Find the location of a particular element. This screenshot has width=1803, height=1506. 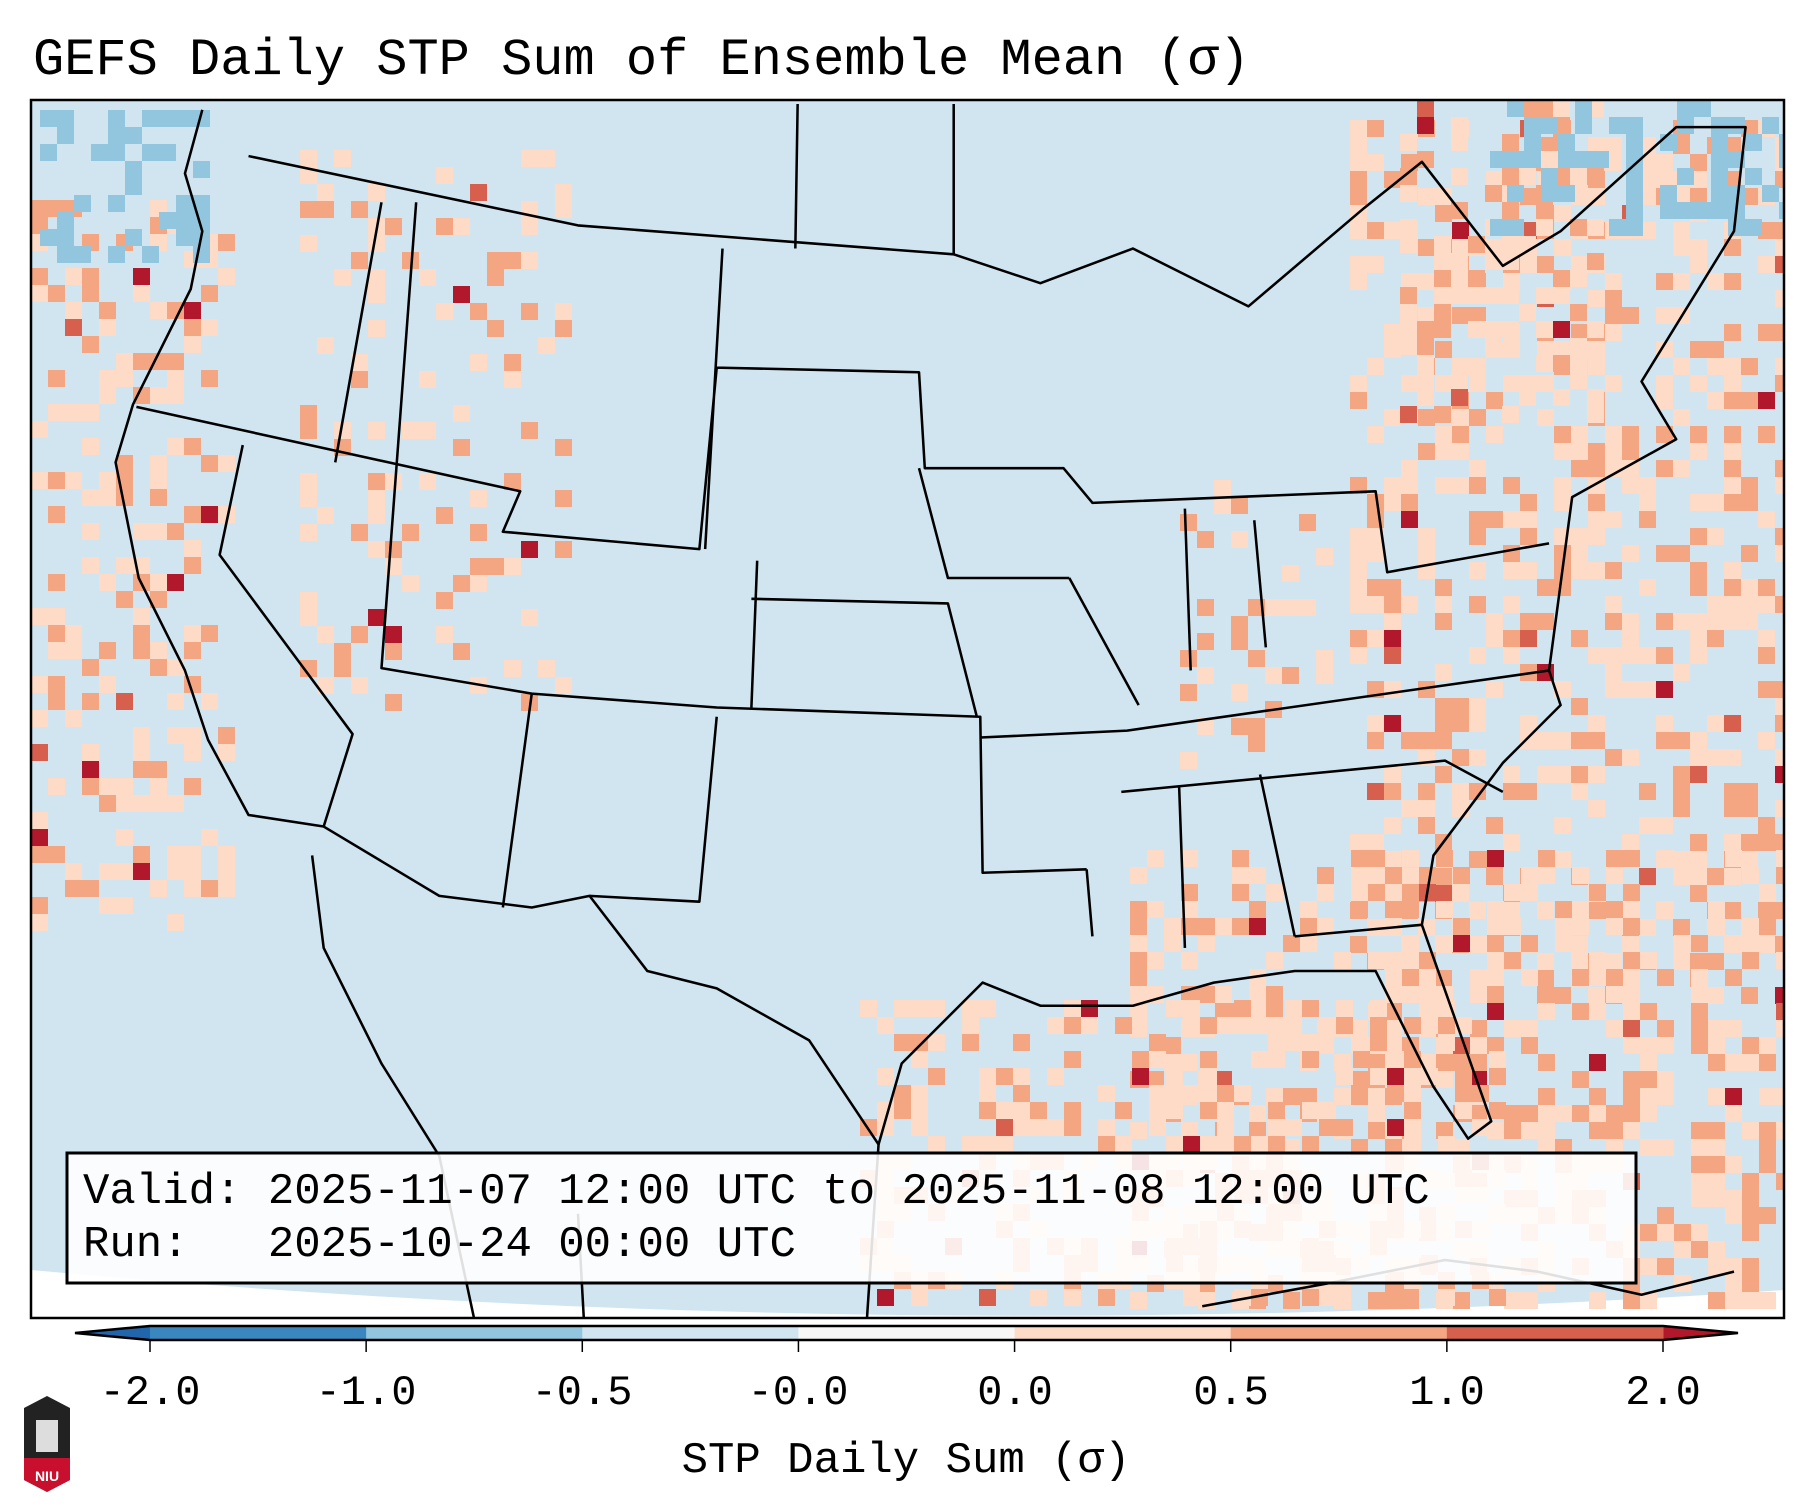

colorbar-tick-label: 2.0 is located at coordinates (1663, 1393).